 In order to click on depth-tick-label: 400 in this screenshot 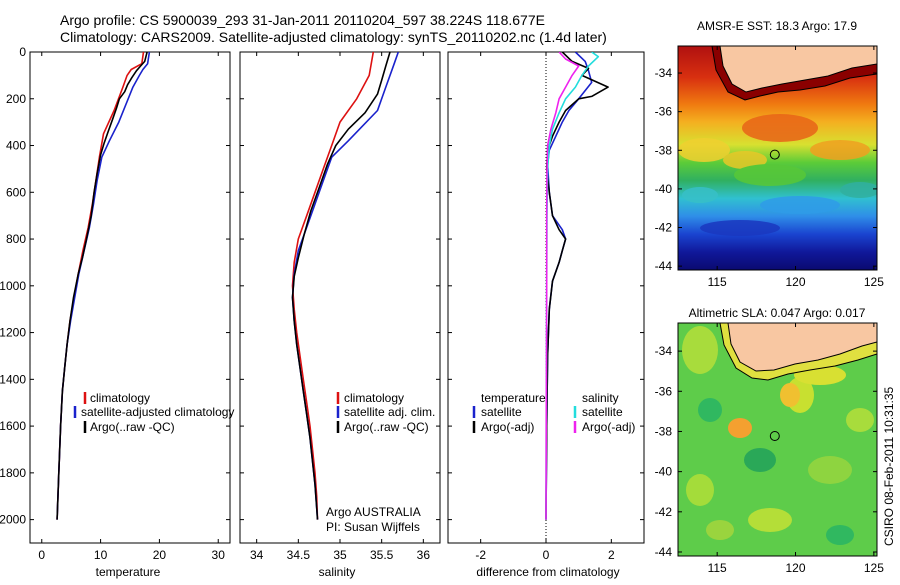, I will do `click(16, 146)`.